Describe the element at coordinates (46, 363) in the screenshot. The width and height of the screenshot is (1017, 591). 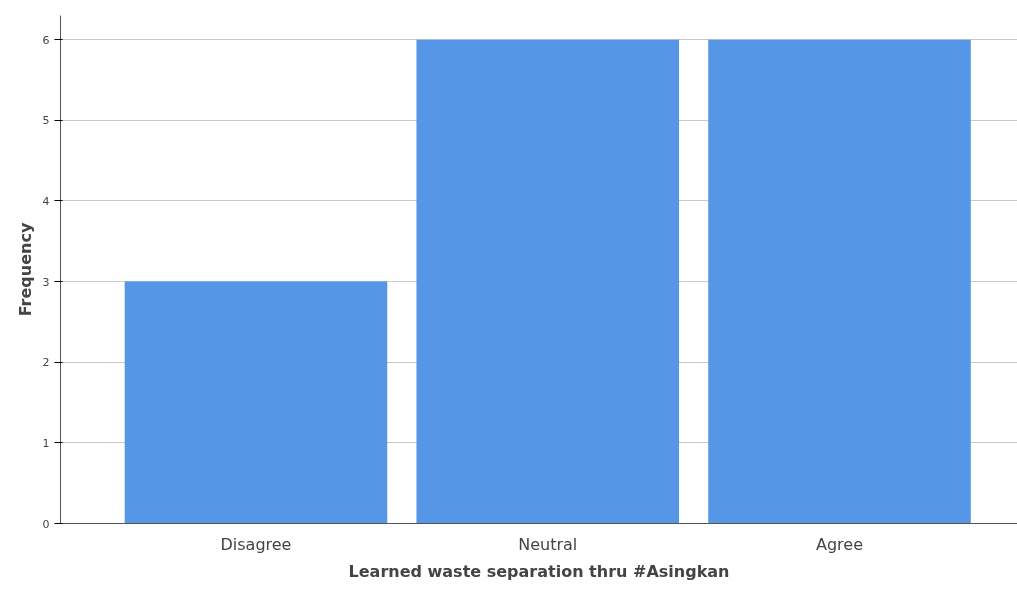
I see `y-tick-label: 2` at that location.